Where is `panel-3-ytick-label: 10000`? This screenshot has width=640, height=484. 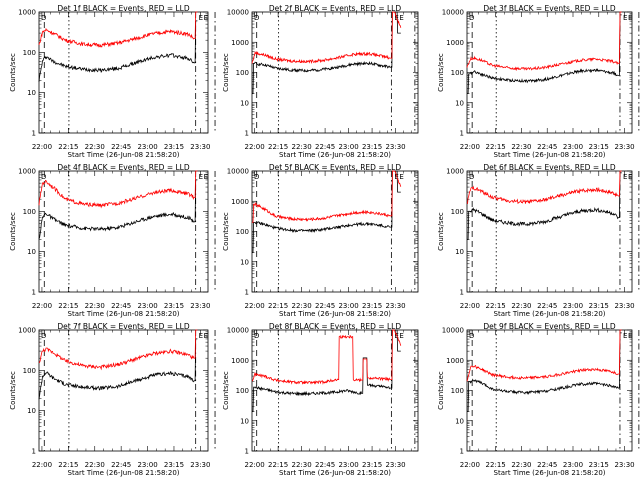 panel-3-ytick-label: 10000 is located at coordinates (453, 13).